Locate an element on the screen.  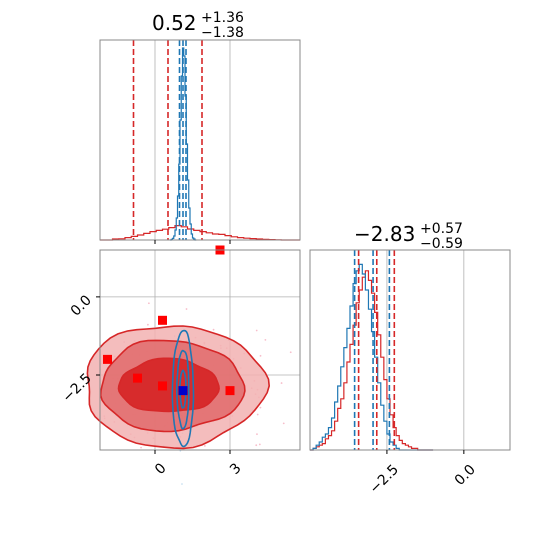
title-value: −2.83 is located at coordinates (384, 234).